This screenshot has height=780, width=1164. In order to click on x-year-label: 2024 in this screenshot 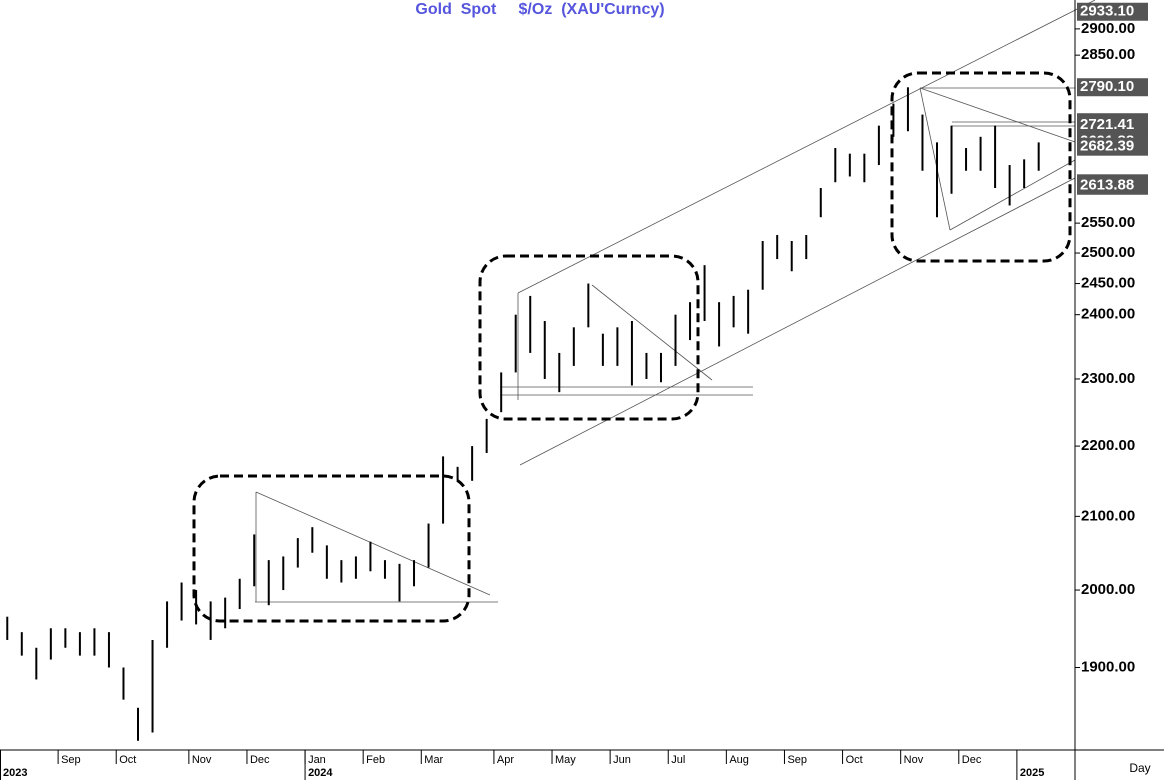, I will do `click(320, 773)`.